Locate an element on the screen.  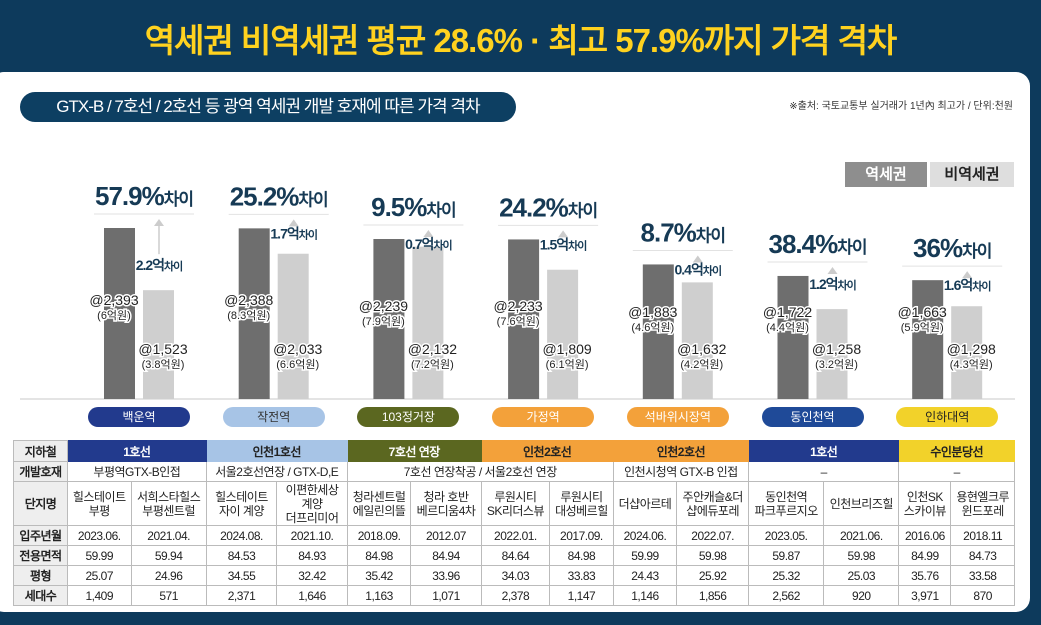
pct-difference-label: 38.4%차이 is located at coordinates (817, 244).